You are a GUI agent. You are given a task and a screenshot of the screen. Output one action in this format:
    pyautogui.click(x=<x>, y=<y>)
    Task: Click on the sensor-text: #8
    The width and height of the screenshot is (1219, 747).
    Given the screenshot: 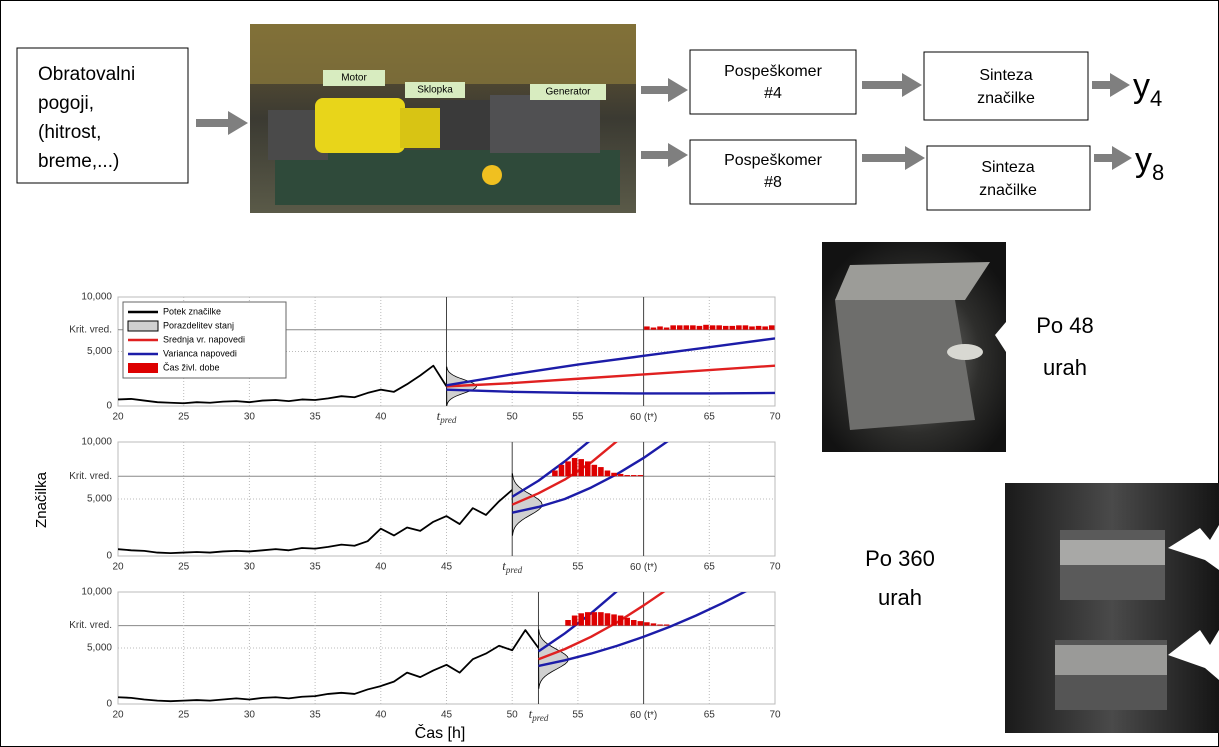 What is the action you would take?
    pyautogui.click(x=773, y=182)
    